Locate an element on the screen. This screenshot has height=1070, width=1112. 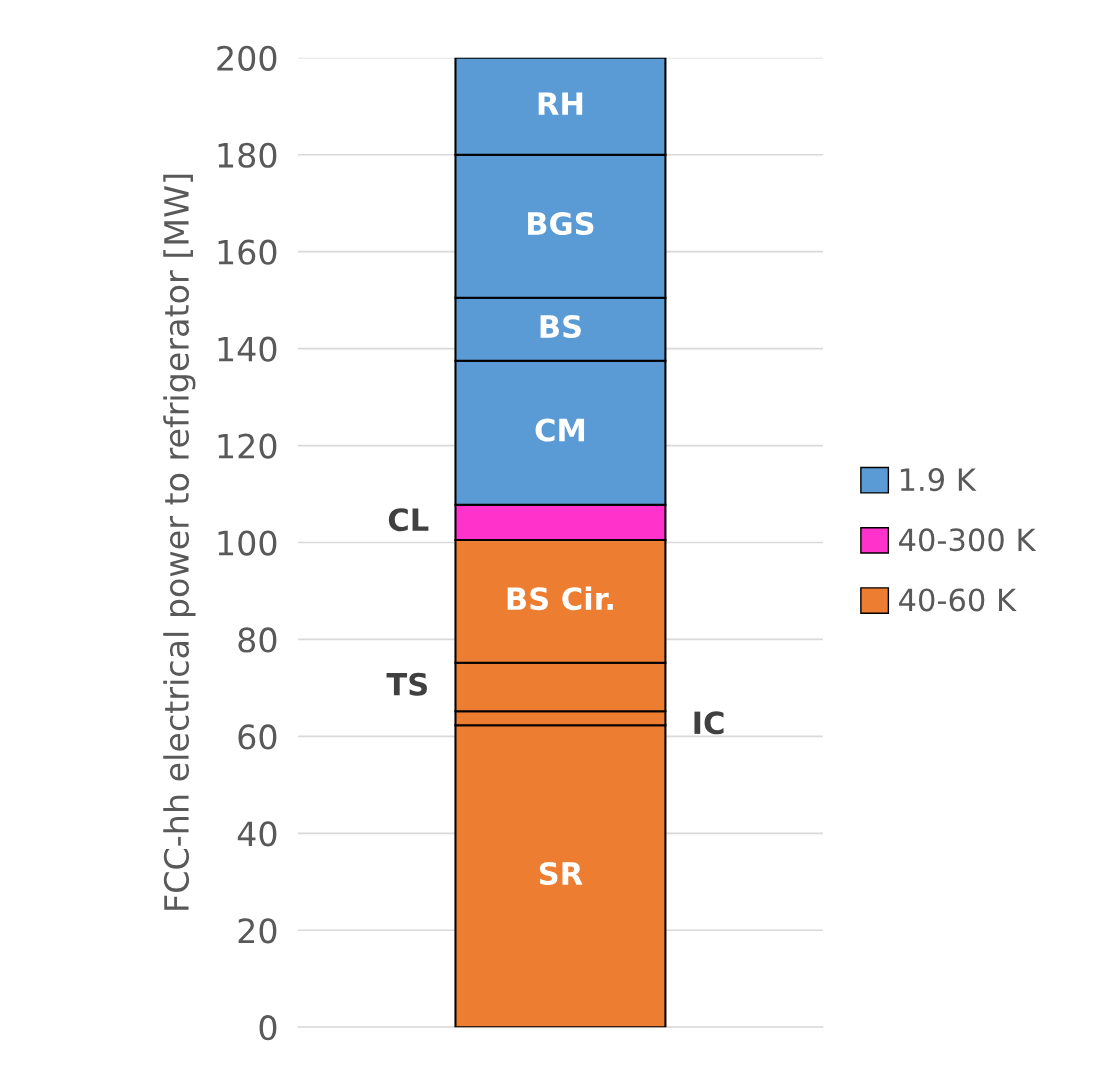
y-tick-label: 80 is located at coordinates (257, 640).